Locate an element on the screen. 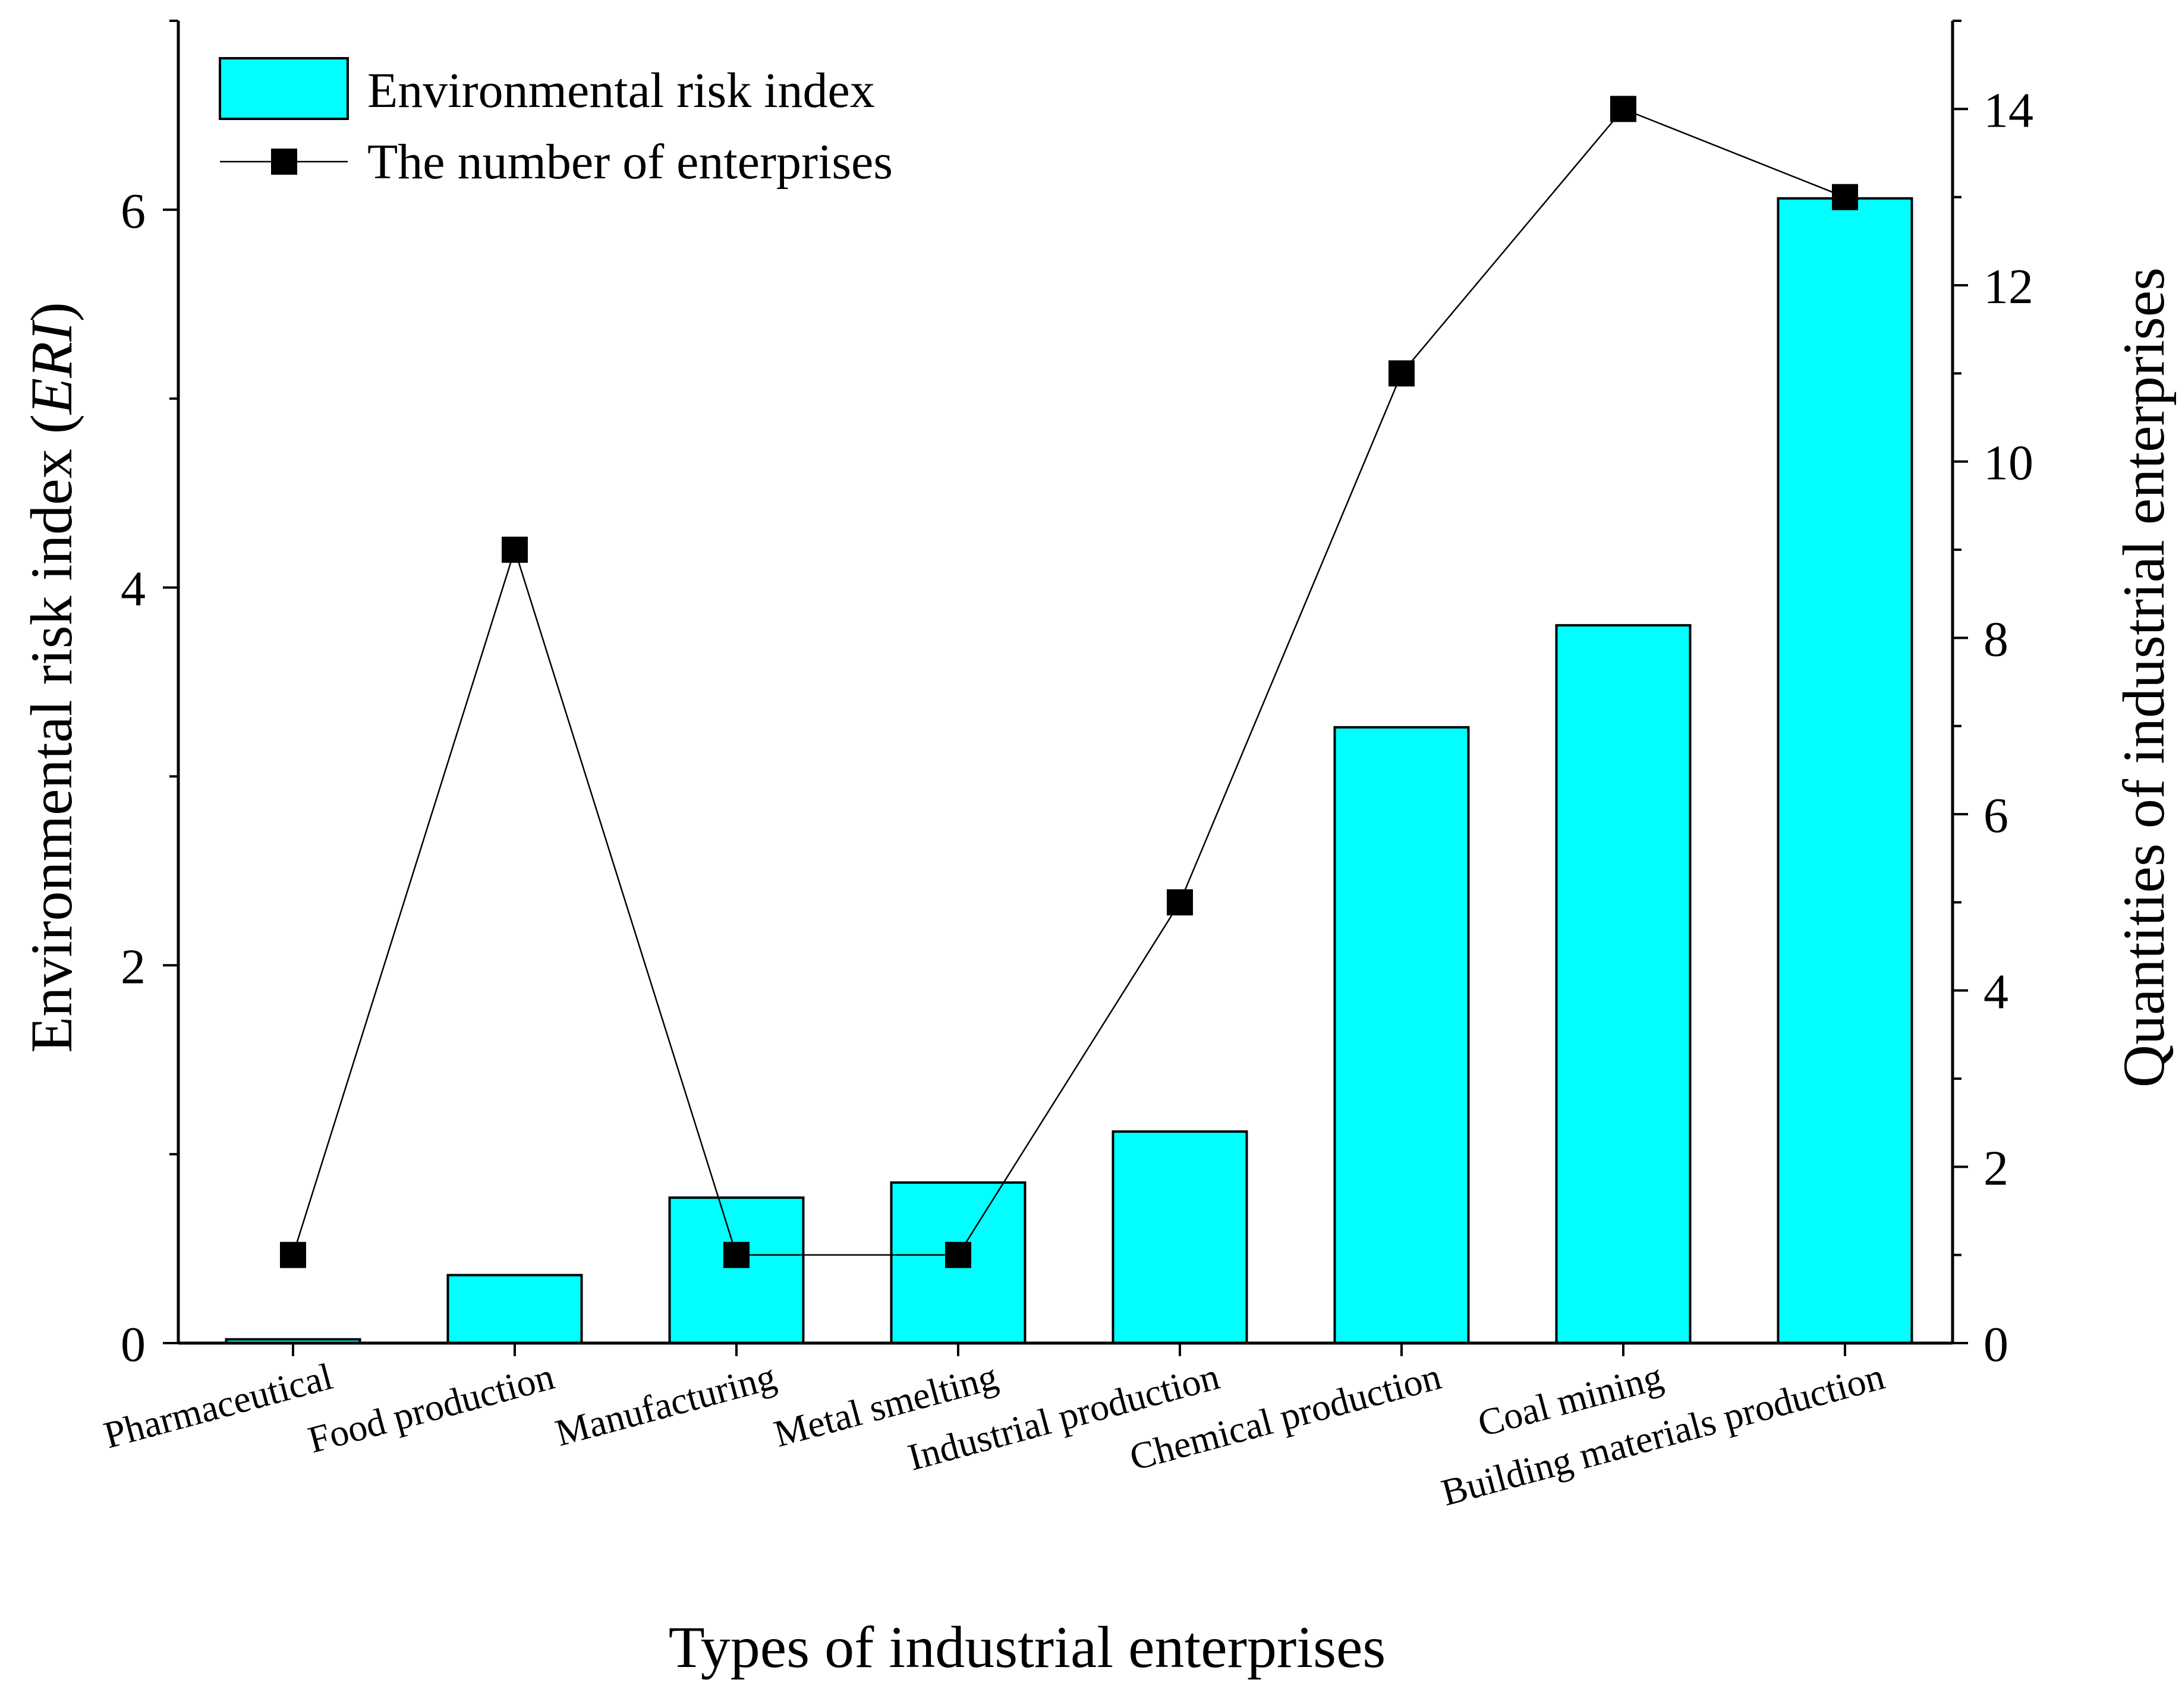 Image resolution: width=2182 pixels, height=1708 pixels. legend-marker-swatch is located at coordinates (284, 162).